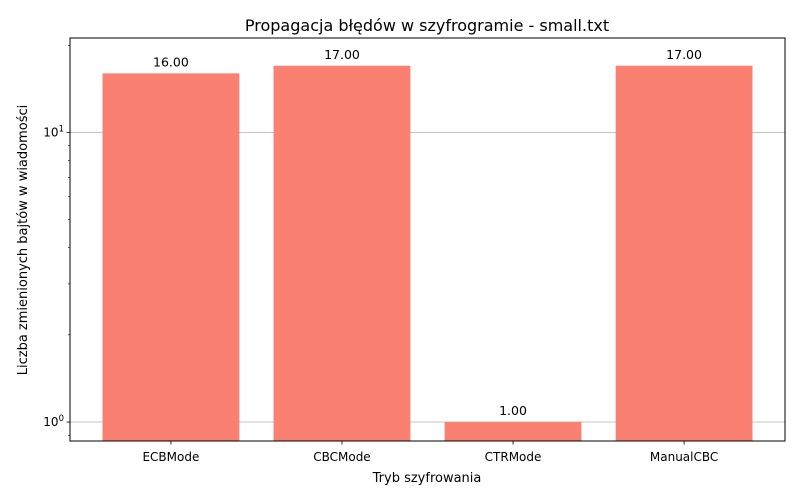  Describe the element at coordinates (684, 457) in the screenshot. I see `x-tick-label: ManualCBC` at that location.